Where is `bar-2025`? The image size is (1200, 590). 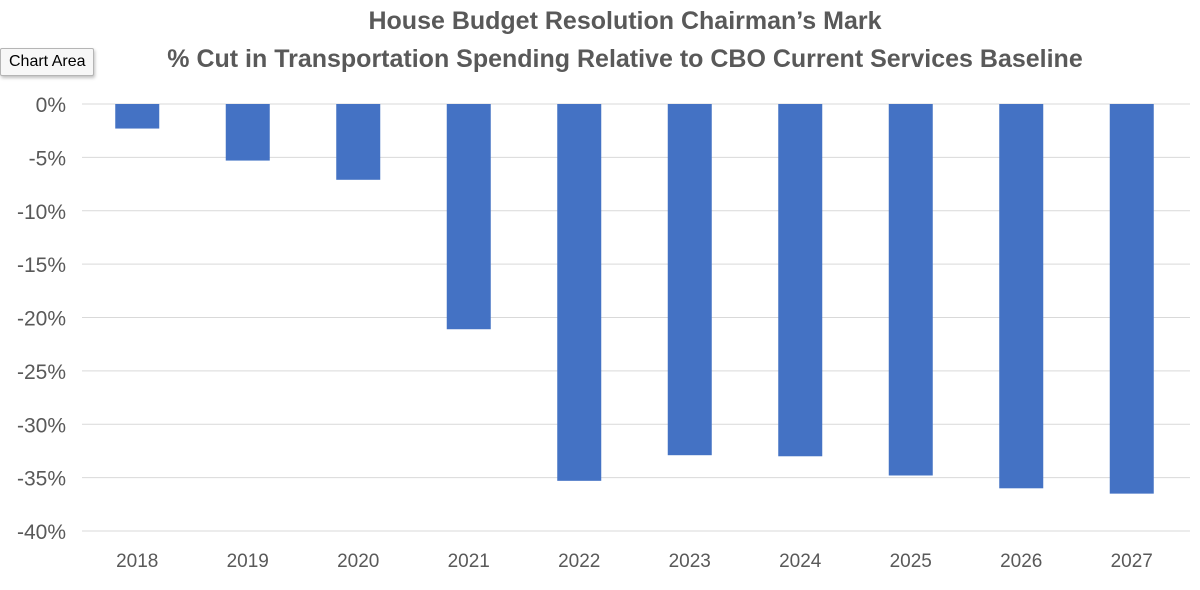 bar-2025 is located at coordinates (910, 290).